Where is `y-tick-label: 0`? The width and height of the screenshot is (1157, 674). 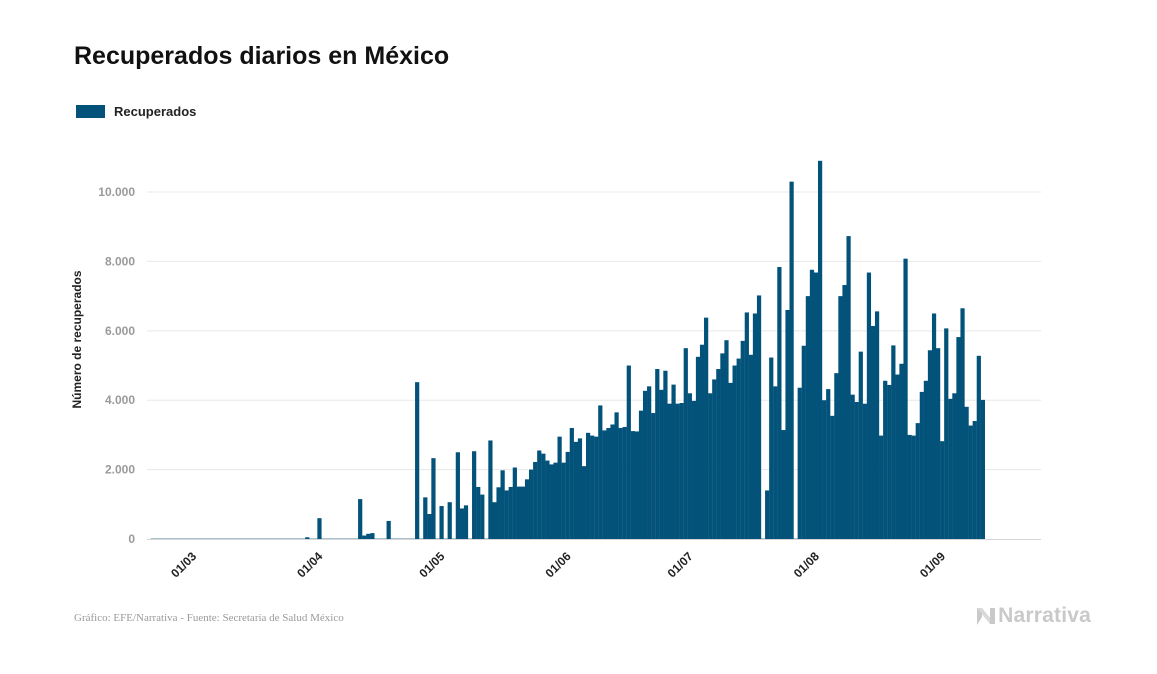
y-tick-label: 0 is located at coordinates (131, 539).